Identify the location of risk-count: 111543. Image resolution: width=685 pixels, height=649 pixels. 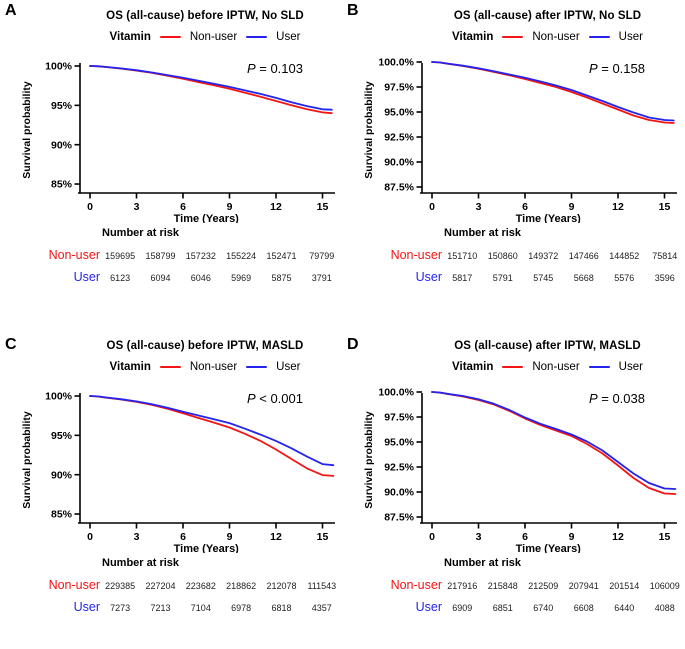
(322, 586).